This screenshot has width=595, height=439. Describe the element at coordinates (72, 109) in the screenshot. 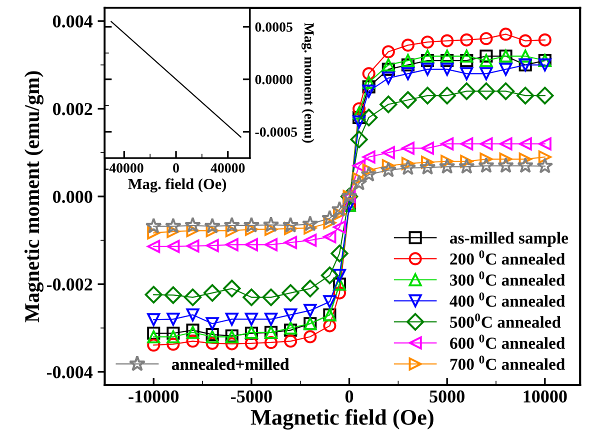

I see `y-tick-label: 0.002` at that location.